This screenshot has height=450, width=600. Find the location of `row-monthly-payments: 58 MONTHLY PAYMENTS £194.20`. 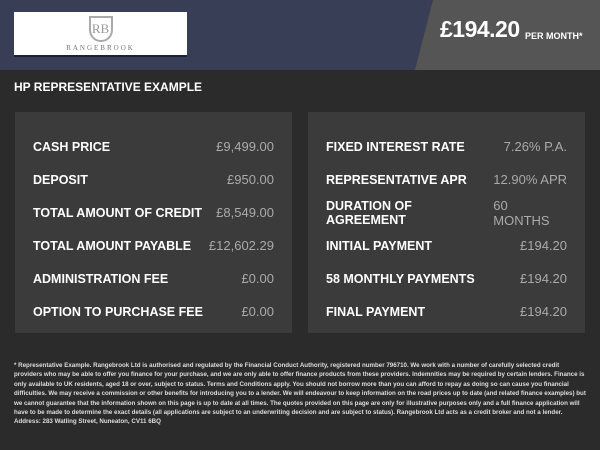

row-monthly-payments: 58 MONTHLY PAYMENTS £194.20 is located at coordinates (446, 278).